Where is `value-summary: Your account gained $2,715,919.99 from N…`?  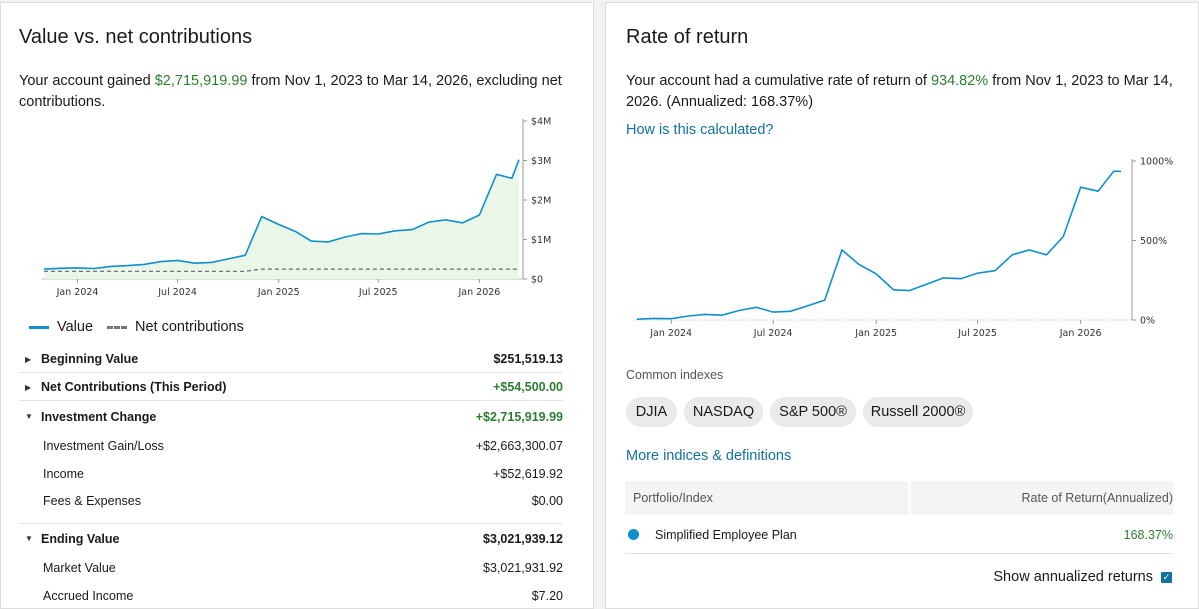
value-summary: Your account gained $2,715,919.99 from N… is located at coordinates (290, 91).